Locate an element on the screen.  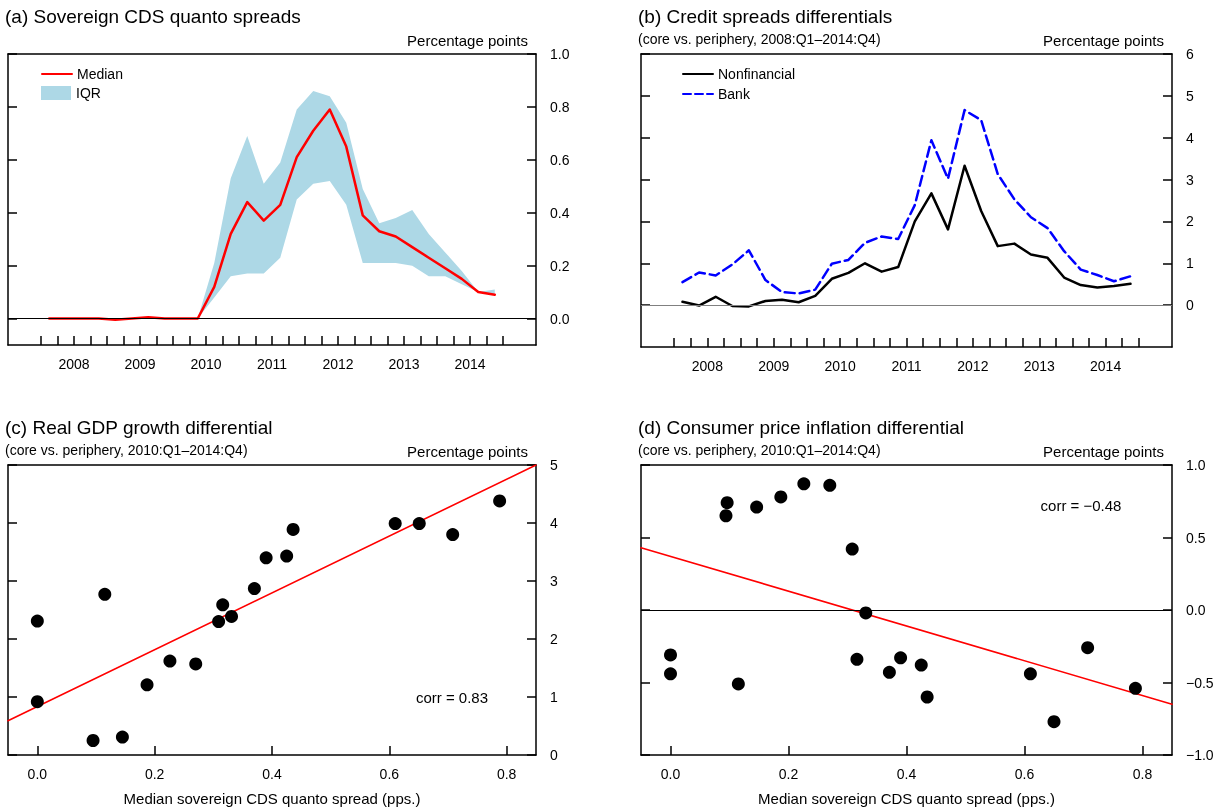
y-tick-label: 2 is located at coordinates (1190, 221).